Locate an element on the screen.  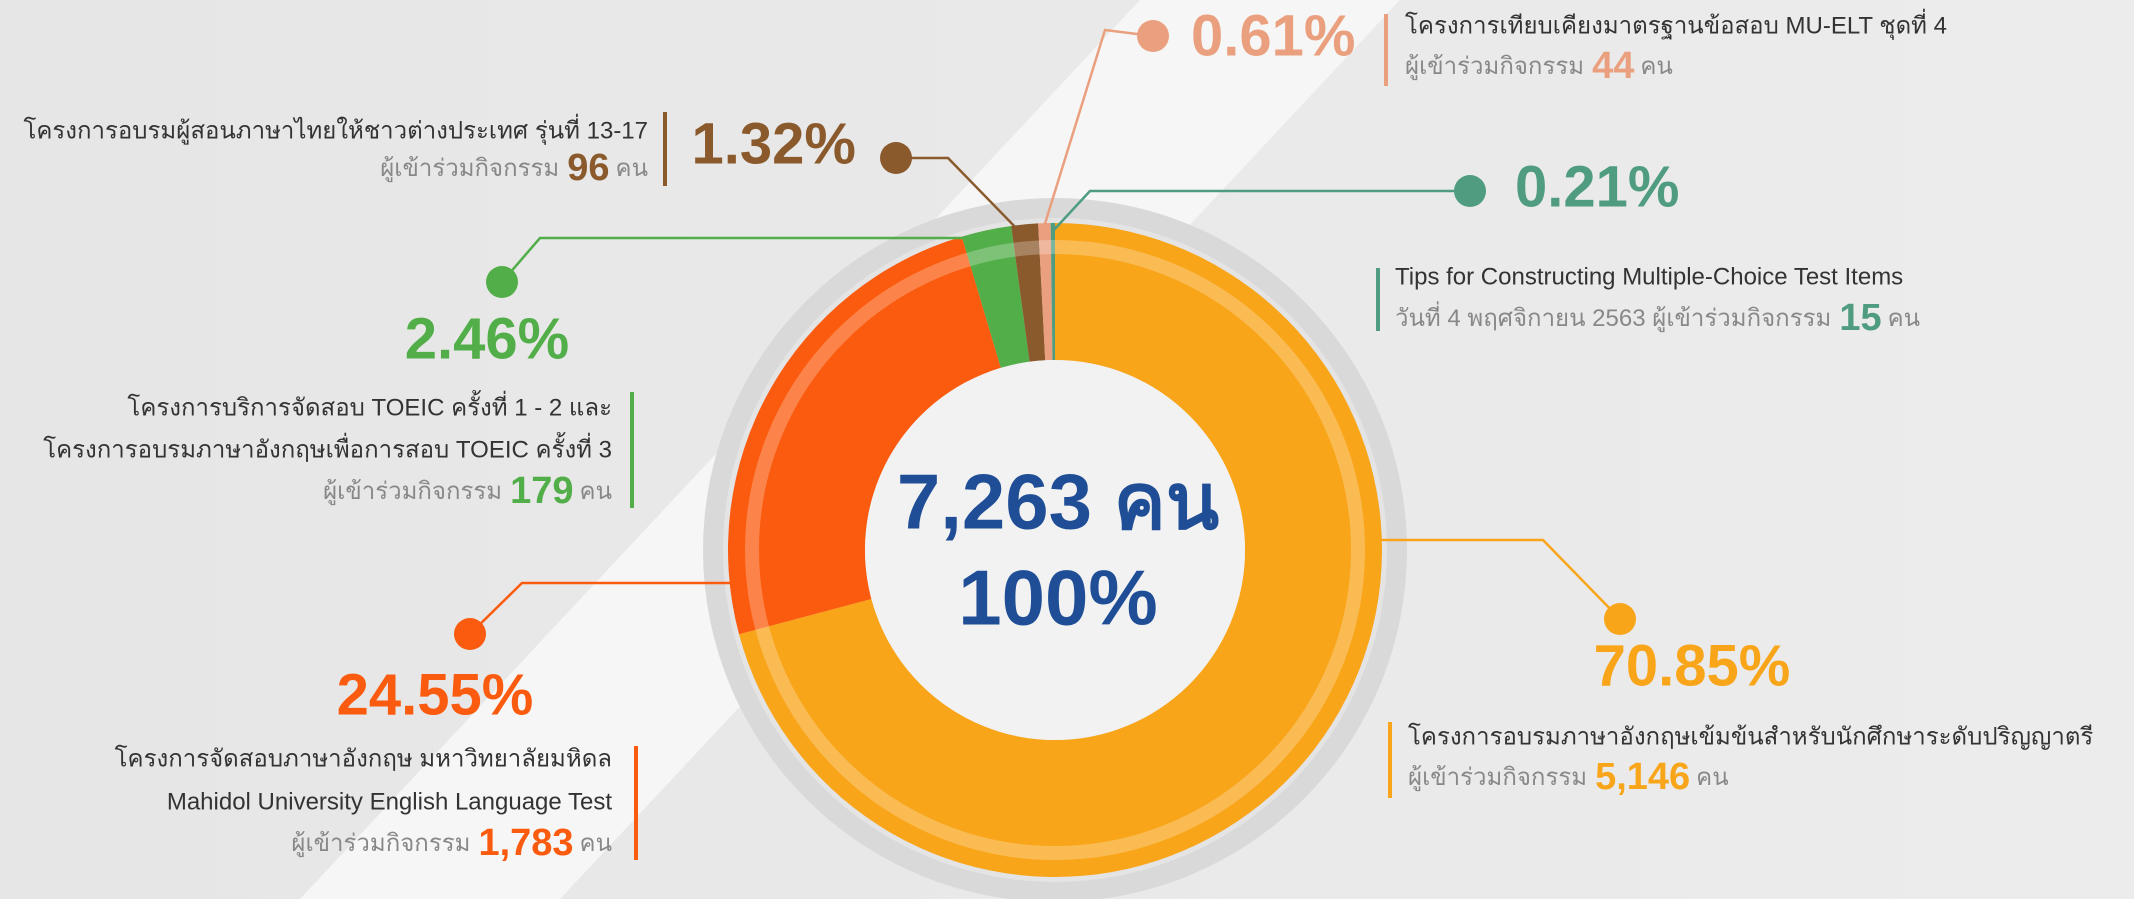
percent-label: 0.61% is located at coordinates (1273, 35).